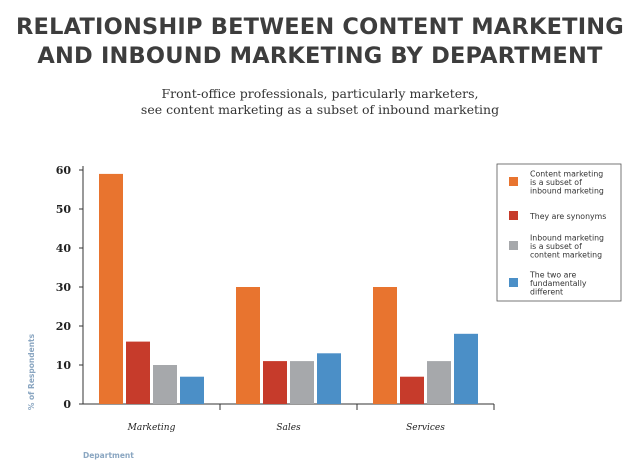 The width and height of the screenshot is (640, 473). Describe the element at coordinates (320, 27) in the screenshot. I see `chart-title-line-1: RELATIONSHIP BETWEEN CONTENT MARKETING` at that location.